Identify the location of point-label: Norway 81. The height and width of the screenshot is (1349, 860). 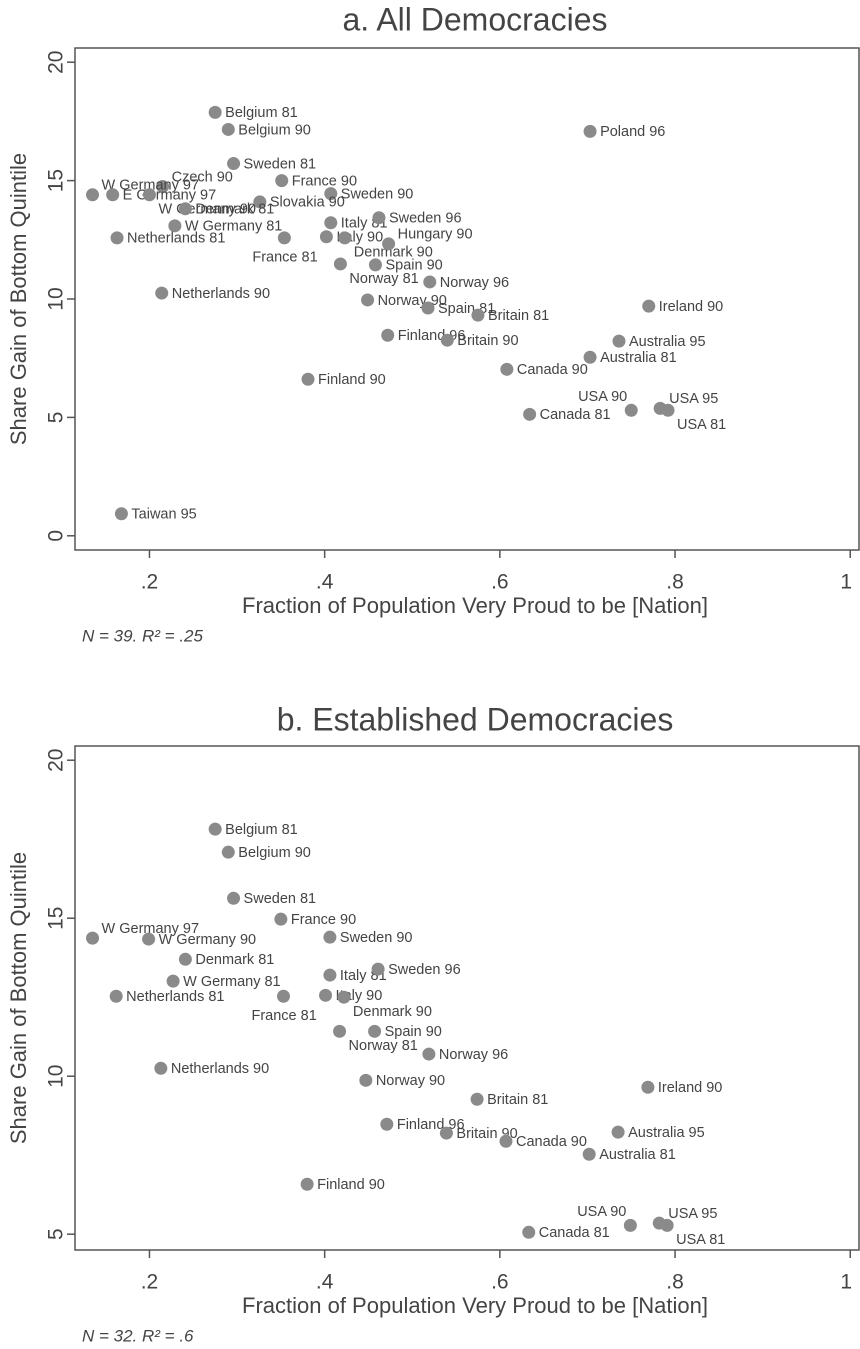
(383, 1046).